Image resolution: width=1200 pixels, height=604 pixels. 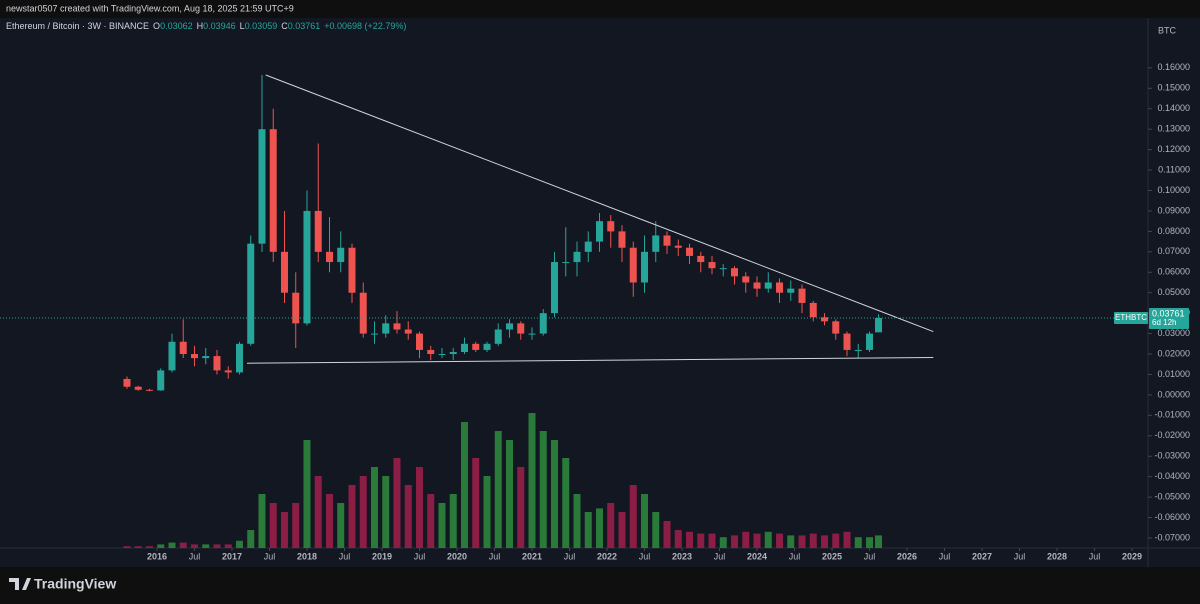 What do you see at coordinates (532, 556) in the screenshot?
I see `x-tick-label: 2021` at bounding box center [532, 556].